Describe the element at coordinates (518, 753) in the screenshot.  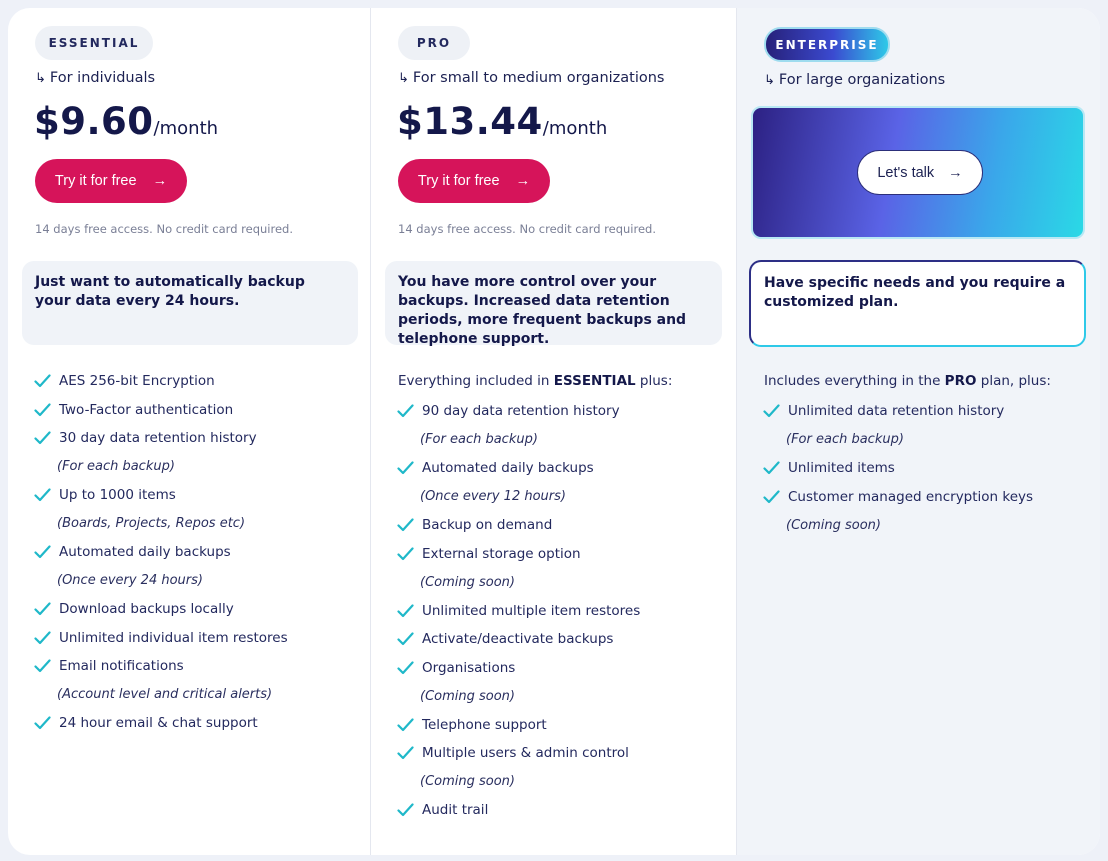
I see `feature-item: Multiple users & admin control` at that location.